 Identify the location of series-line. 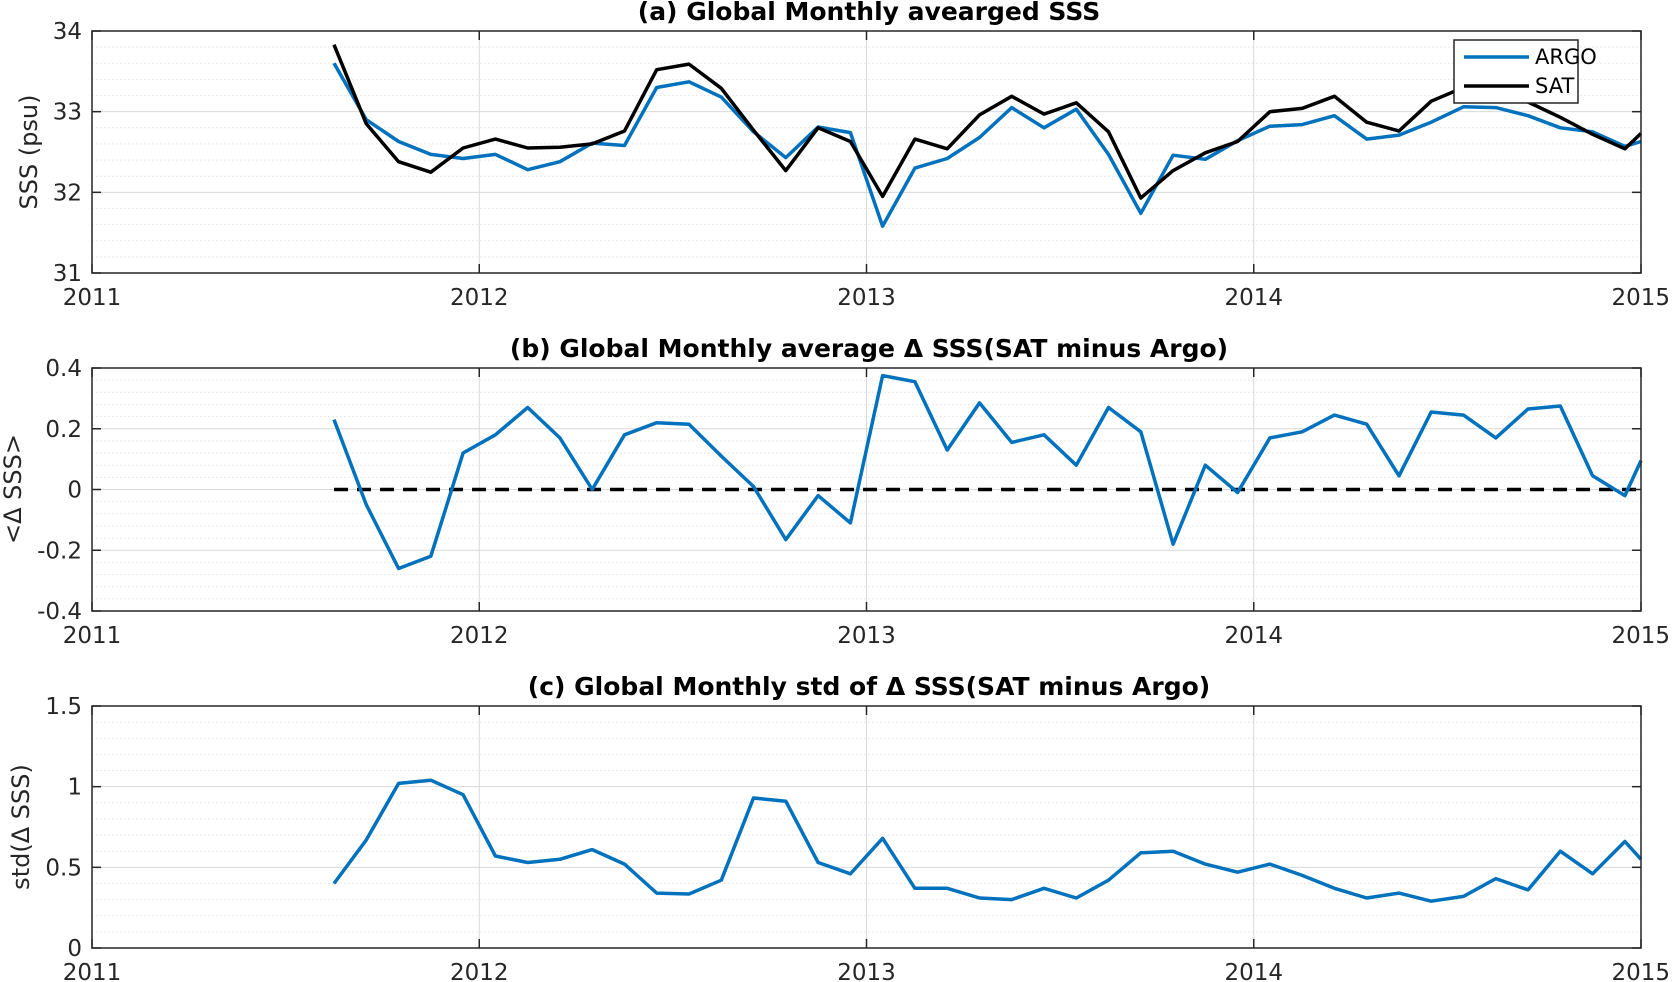
(987, 840).